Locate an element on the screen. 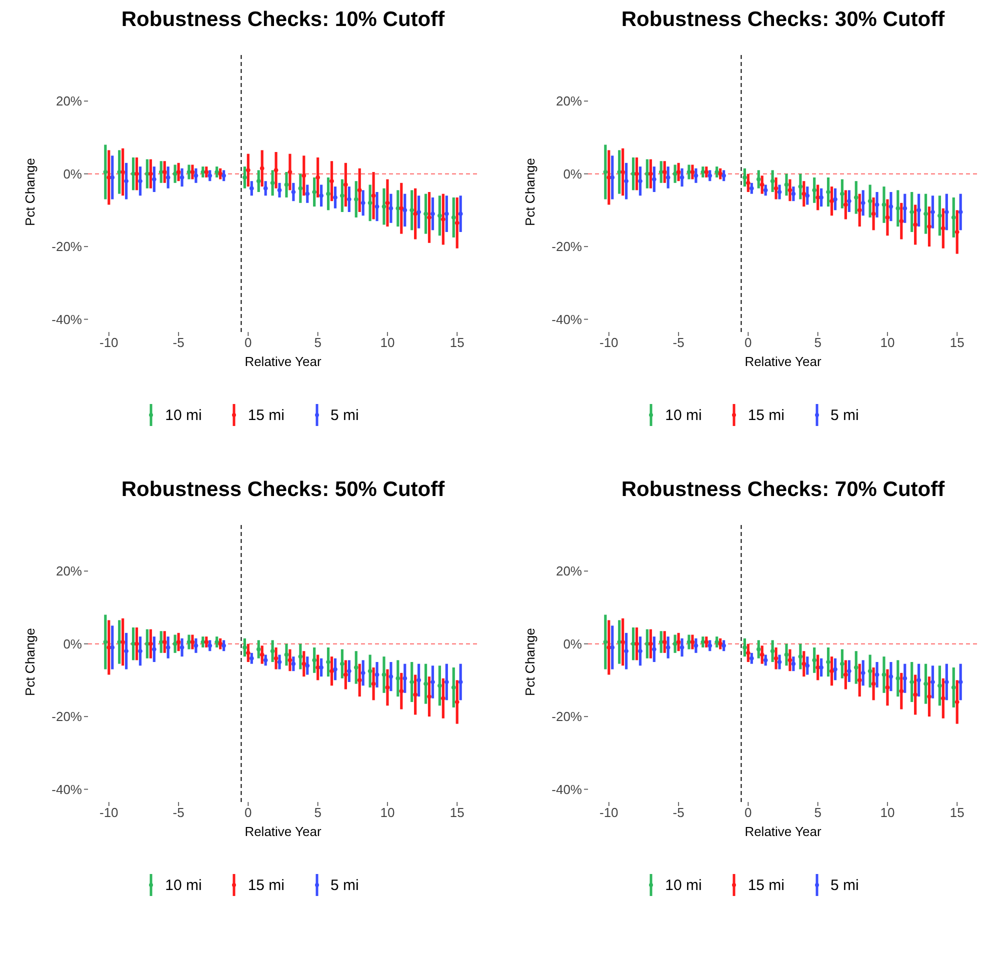 This screenshot has height=978, width=997. chart-title: Robustness Checks: 10% Cutoff is located at coordinates (283, 20).